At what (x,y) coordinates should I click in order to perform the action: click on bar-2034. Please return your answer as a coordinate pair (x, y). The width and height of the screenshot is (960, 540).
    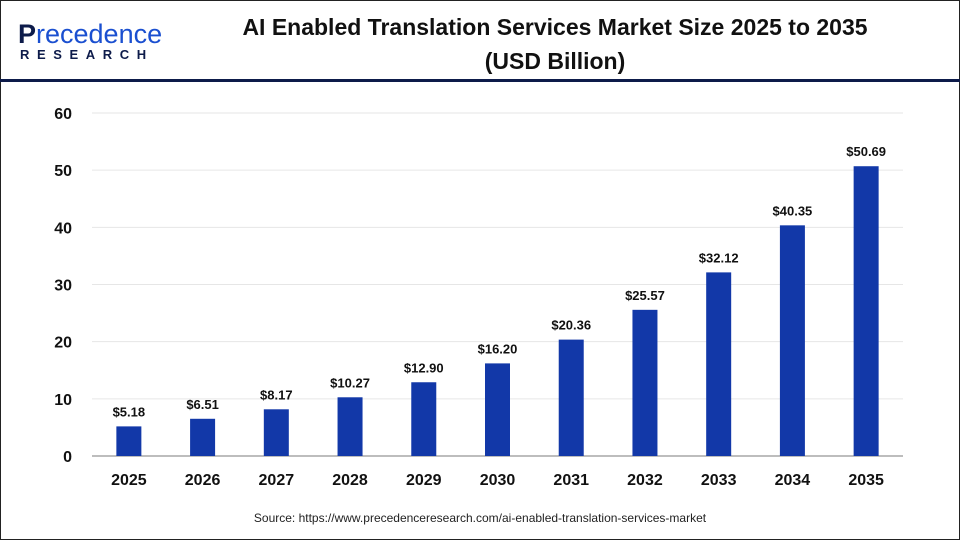
    Looking at the image, I should click on (792, 340).